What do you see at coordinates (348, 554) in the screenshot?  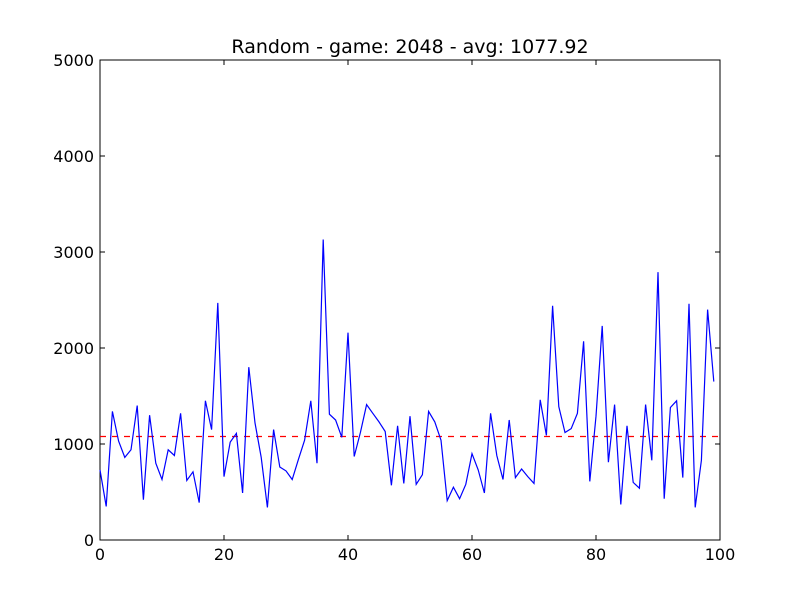 I see `x-tick-label: 40` at bounding box center [348, 554].